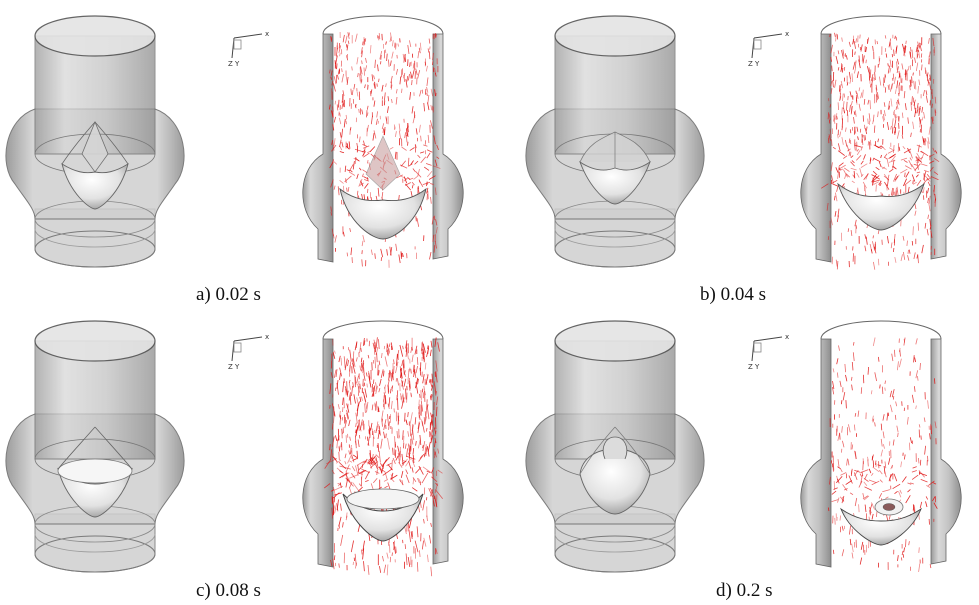 This screenshot has height=605, width=979. I want to click on caption-d: d) 0.2 s, so click(744, 590).